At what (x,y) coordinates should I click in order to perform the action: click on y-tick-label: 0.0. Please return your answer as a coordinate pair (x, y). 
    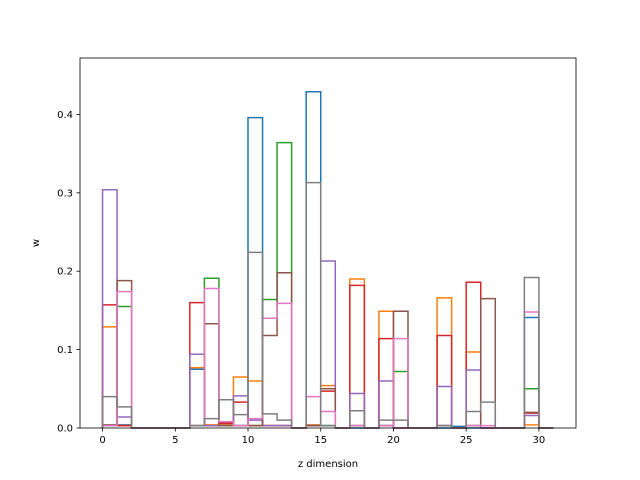
    Looking at the image, I should click on (65, 429).